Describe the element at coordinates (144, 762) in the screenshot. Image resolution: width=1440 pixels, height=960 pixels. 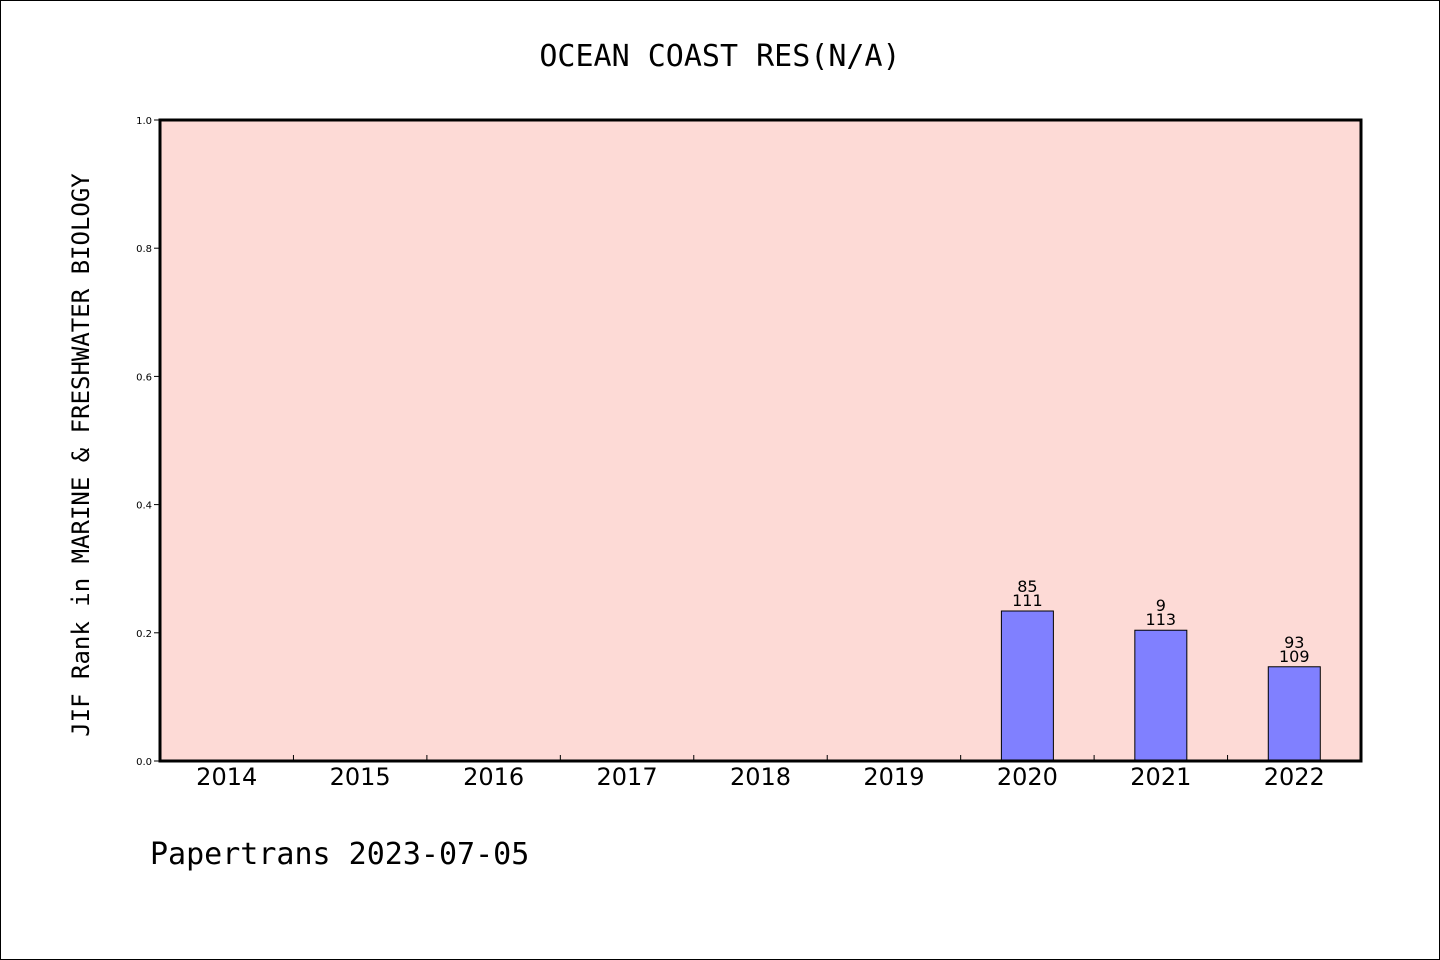
I see `y-tick-label: 0.0` at that location.